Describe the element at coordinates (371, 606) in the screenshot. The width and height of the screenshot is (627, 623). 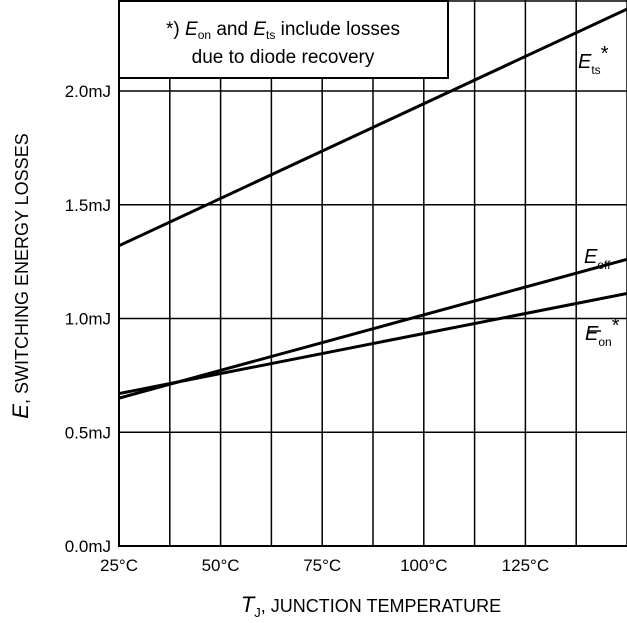
I see `x-axis-label: TJ, JUNCTION TEMPERATURE` at that location.